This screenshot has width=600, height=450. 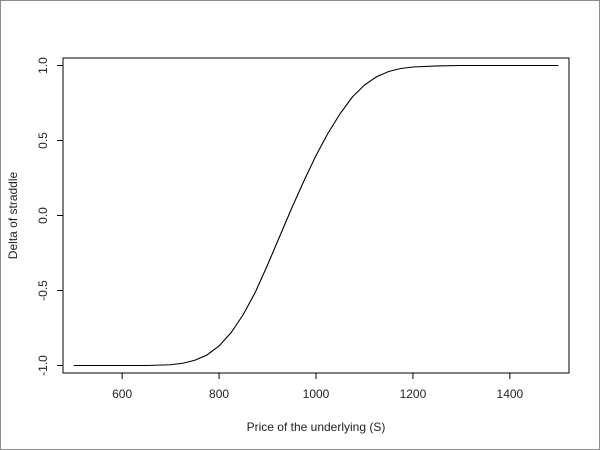 I want to click on x-tick-label: 1200, so click(x=413, y=394).